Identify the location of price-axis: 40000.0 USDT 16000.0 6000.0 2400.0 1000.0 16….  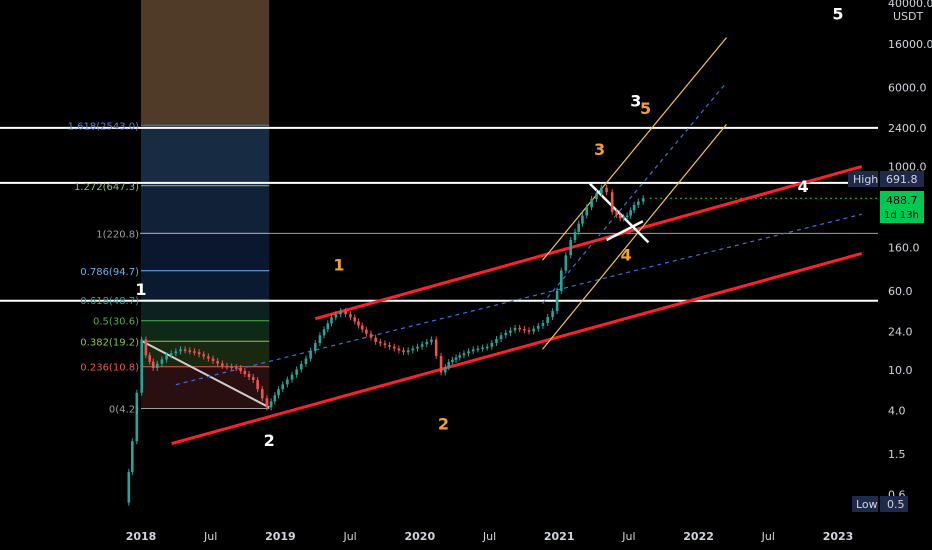
(910, 251).